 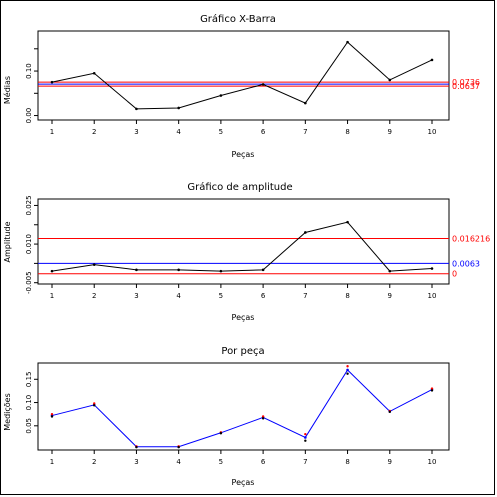 I want to click on reference-line-label: 0.0637, so click(x=466, y=86).